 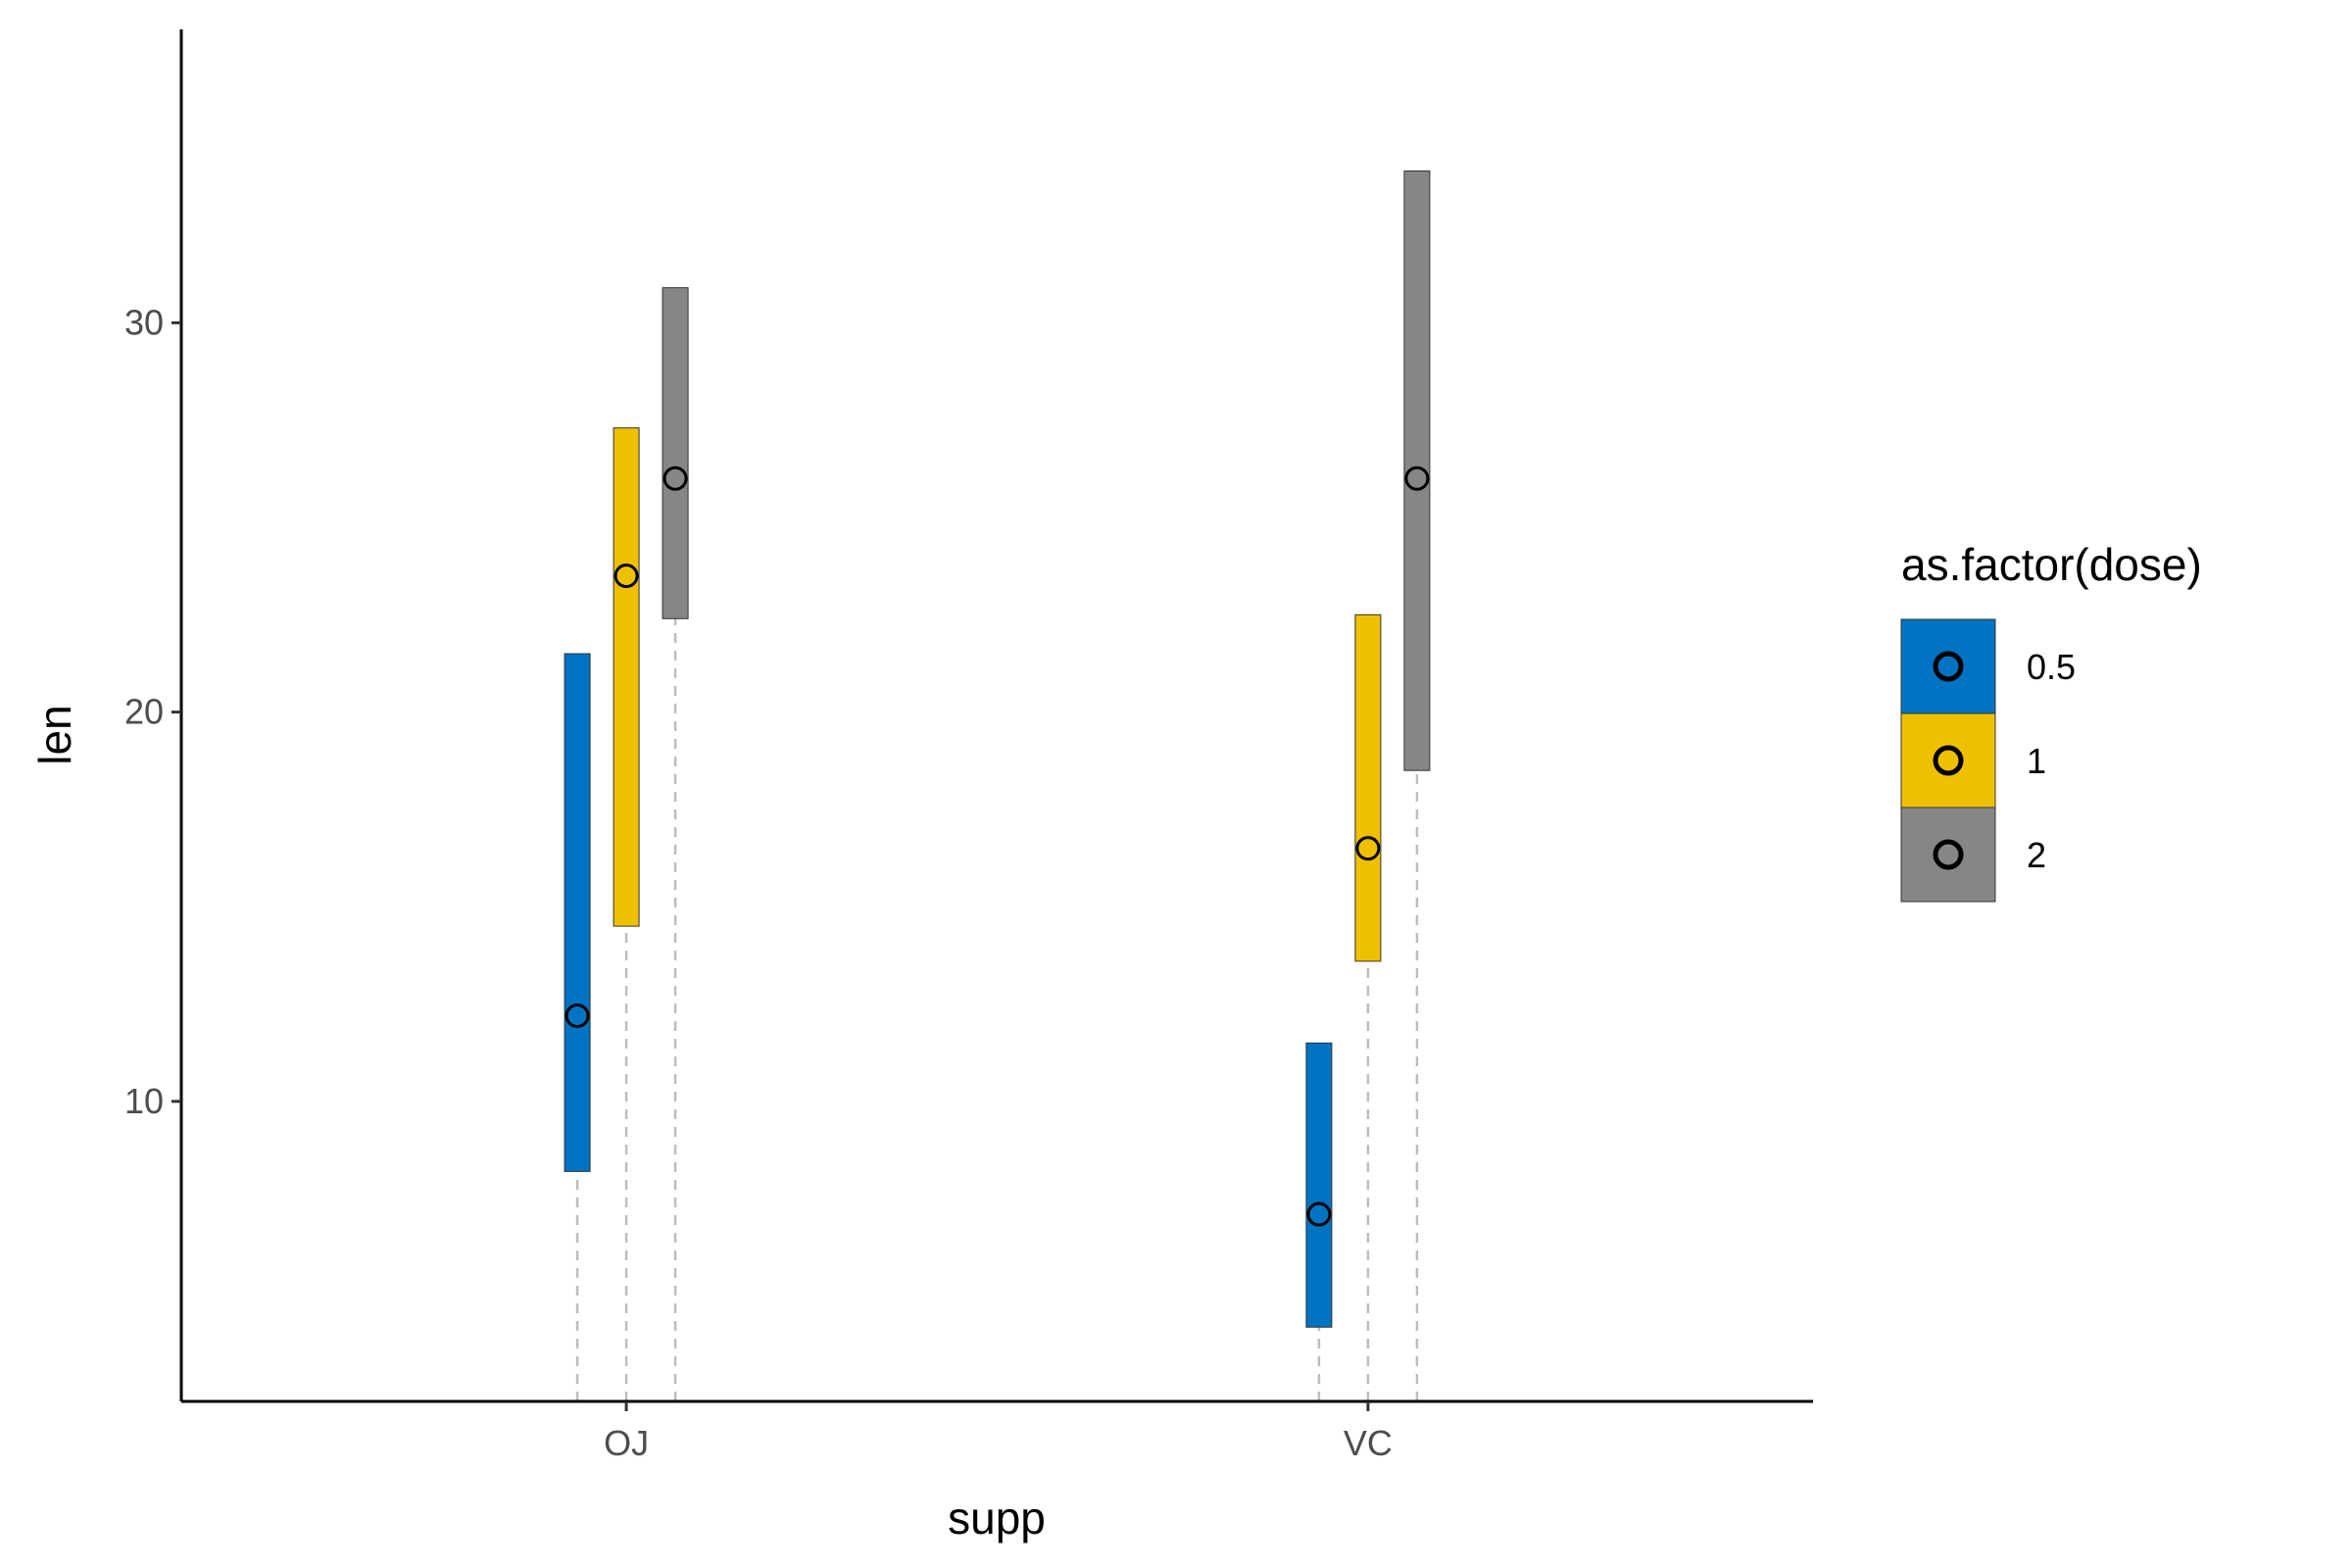 I want to click on legend-label: 2, so click(x=2037, y=855).